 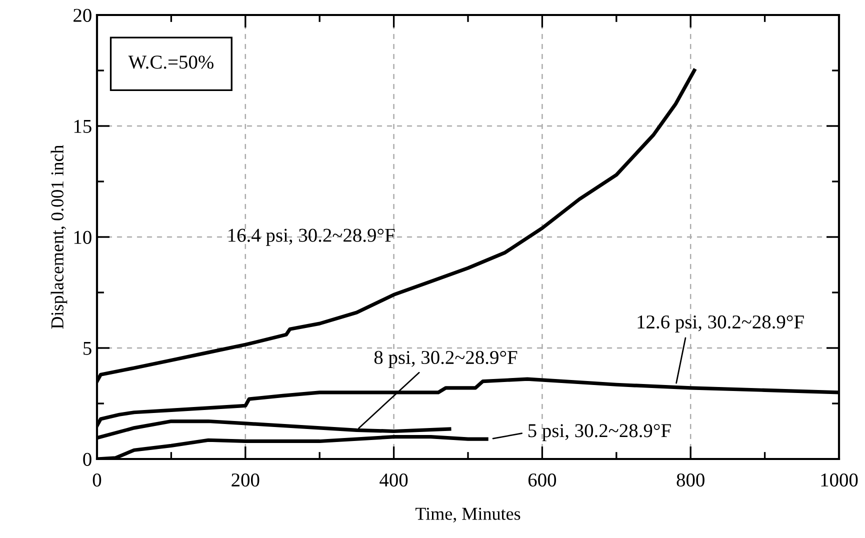 I want to click on y-axis-title: Displacement, 0.001 inch, so click(x=59, y=236).